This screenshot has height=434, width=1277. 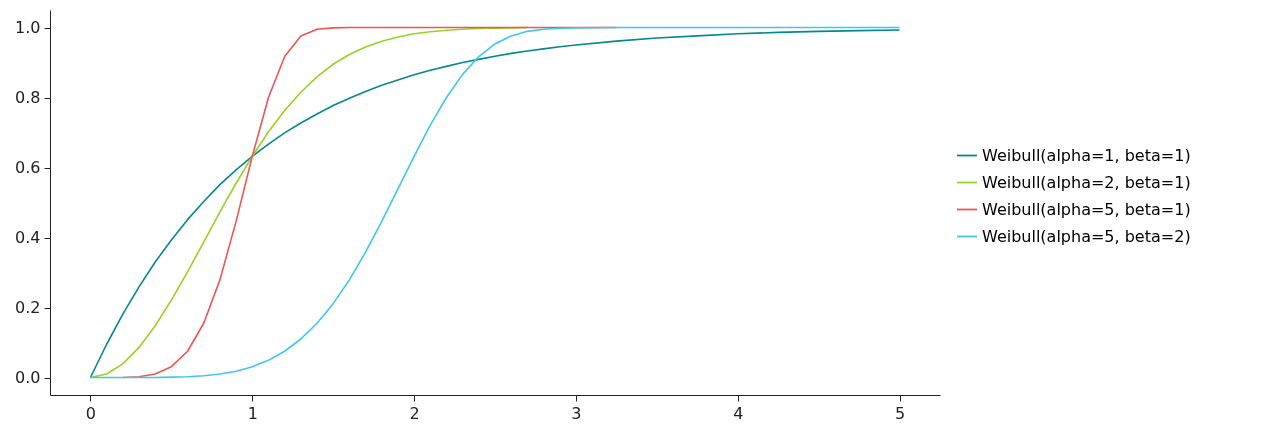 I want to click on x-tick-label: 4, so click(x=738, y=413).